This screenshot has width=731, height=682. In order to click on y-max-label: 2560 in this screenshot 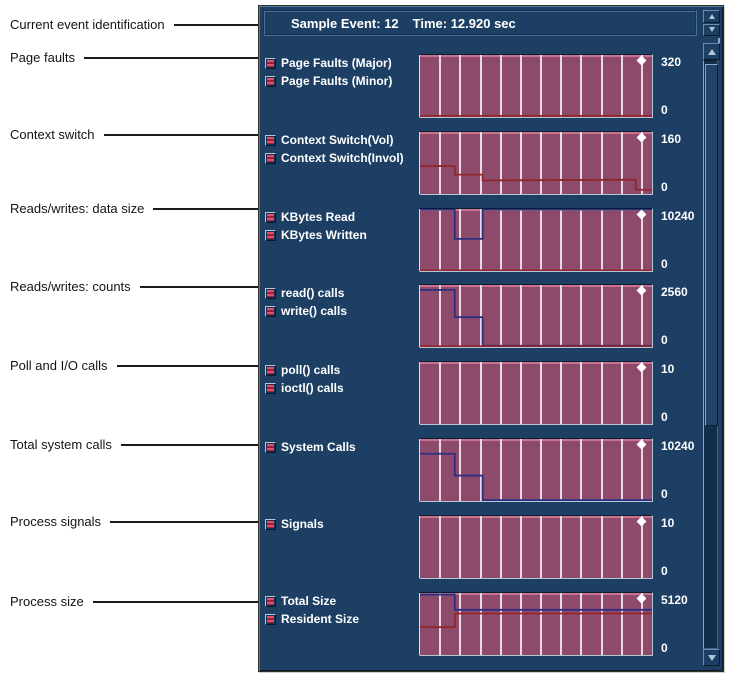, I will do `click(674, 292)`.